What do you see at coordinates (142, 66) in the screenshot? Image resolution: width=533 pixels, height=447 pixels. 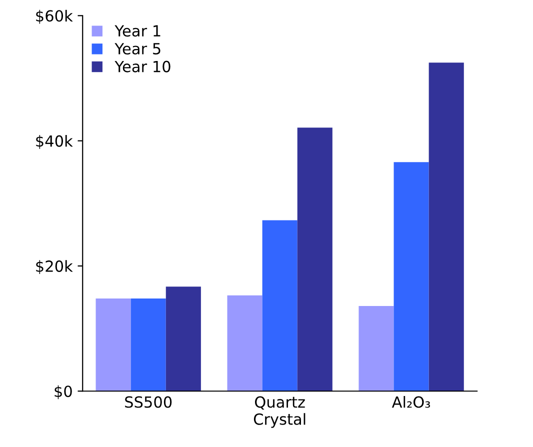 I see `legend-label: Year 10` at bounding box center [142, 66].